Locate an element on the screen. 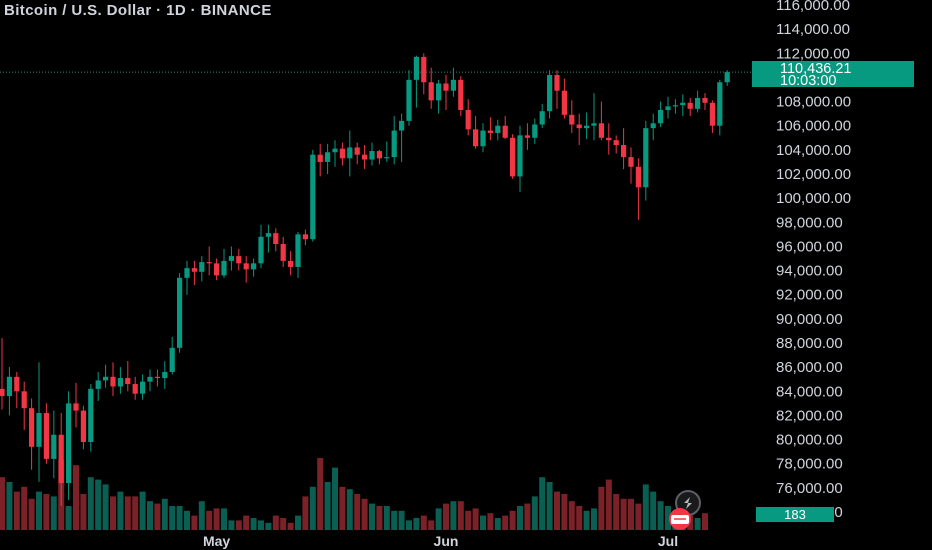  y-tick-label: 114,000.00 is located at coordinates (813, 29).